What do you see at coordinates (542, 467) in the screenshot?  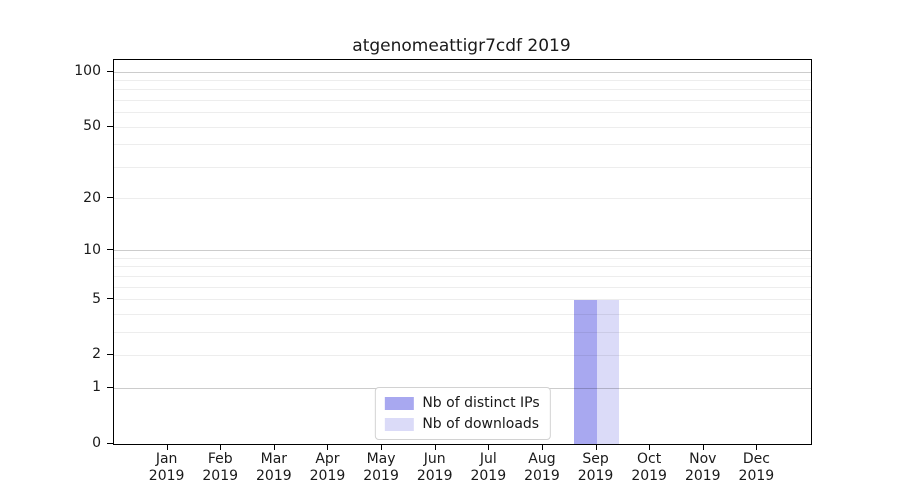 I see `x-tick-label: Aug 2019` at bounding box center [542, 467].